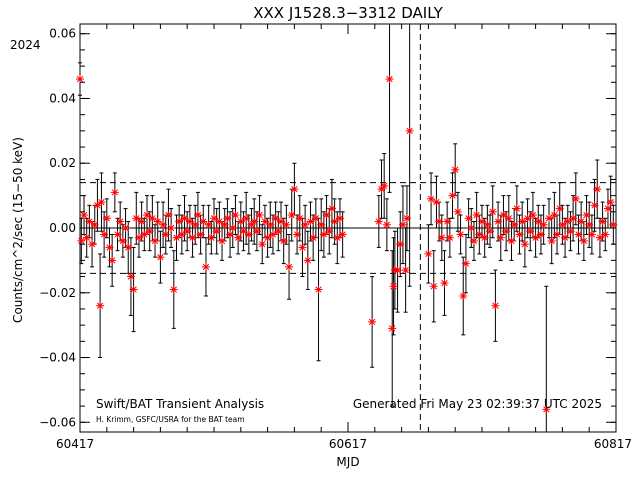 This screenshot has height=480, width=640. Describe the element at coordinates (62, 98) in the screenshot. I see `y-tick-label: 0.04` at that location.